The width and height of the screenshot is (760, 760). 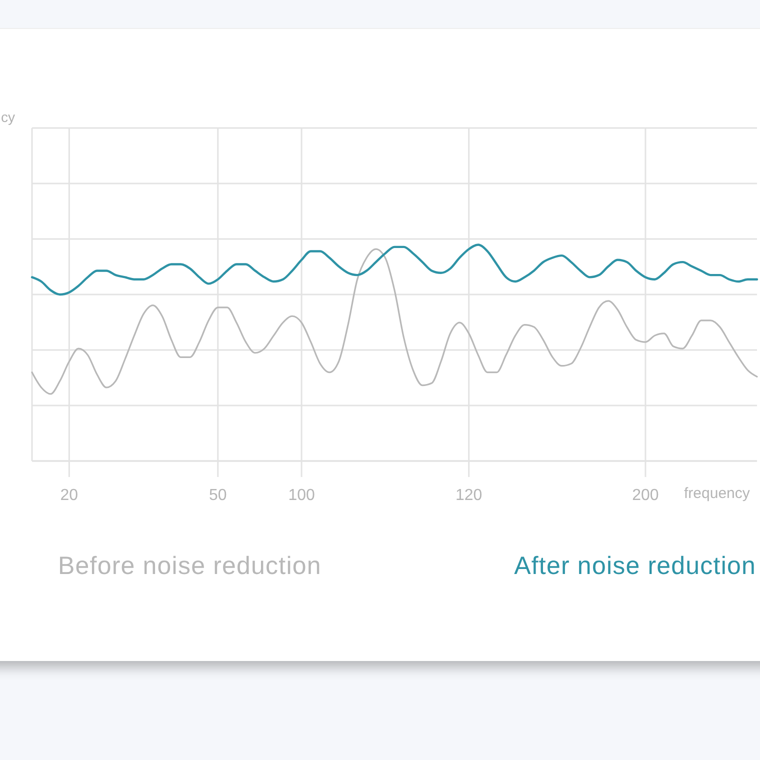 What do you see at coordinates (69, 495) in the screenshot?
I see `x-tick-label: 20` at bounding box center [69, 495].